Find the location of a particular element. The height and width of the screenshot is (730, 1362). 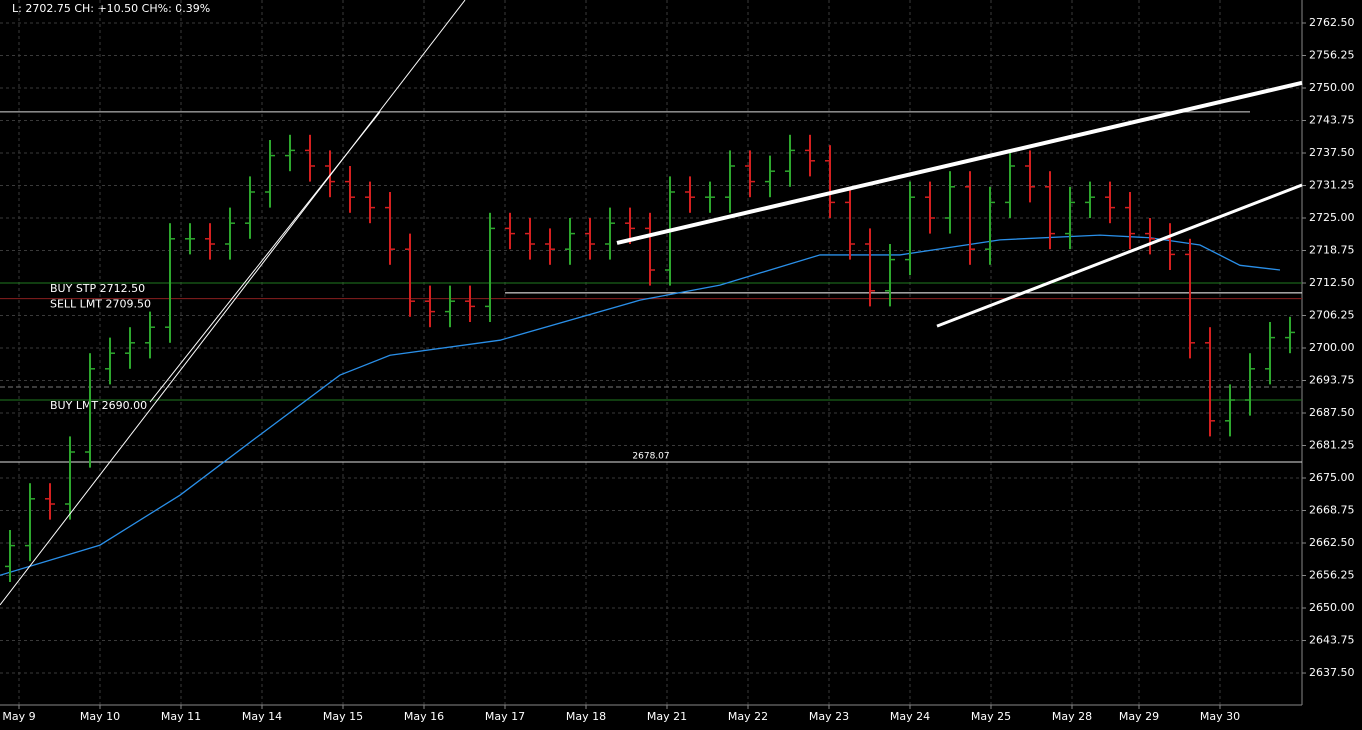

y-tick-label: 2712.50 is located at coordinates (1332, 282).